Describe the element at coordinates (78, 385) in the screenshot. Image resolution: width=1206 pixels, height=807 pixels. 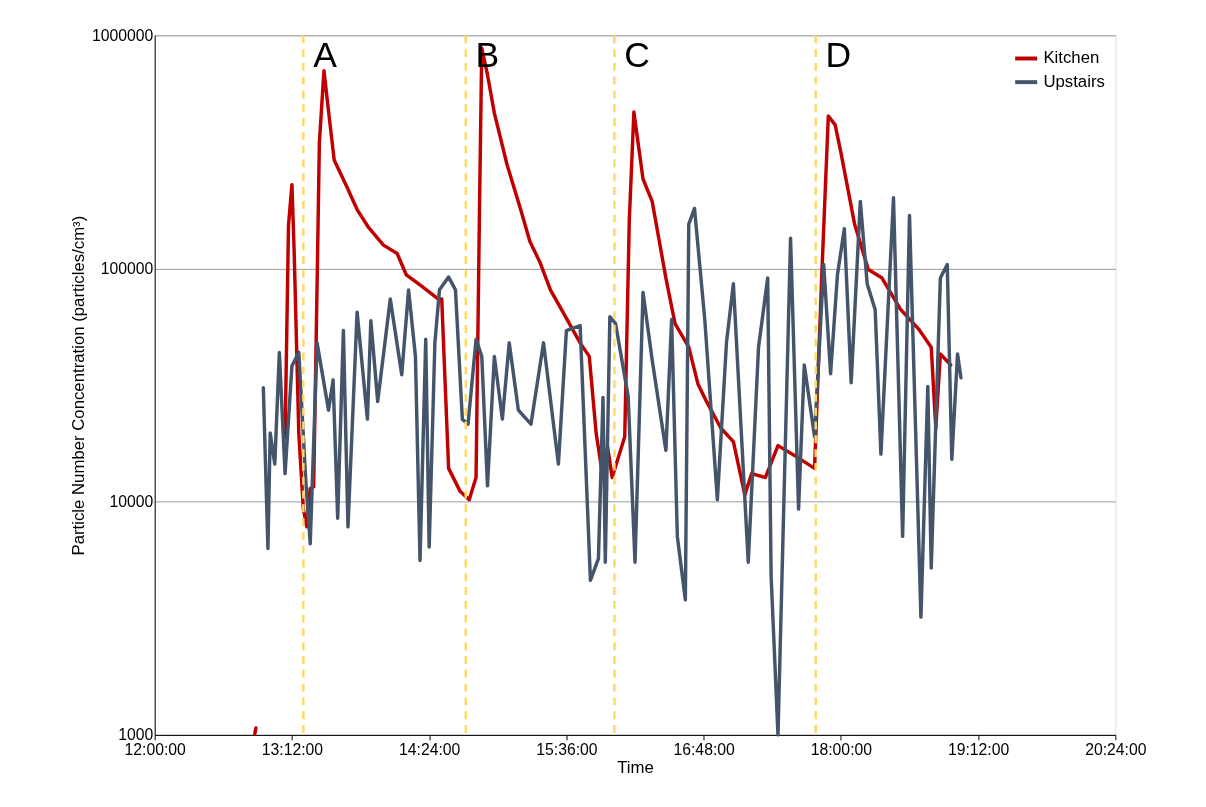
I see `y-axis-title: Particle Number Concentration (particles/cm³)` at that location.